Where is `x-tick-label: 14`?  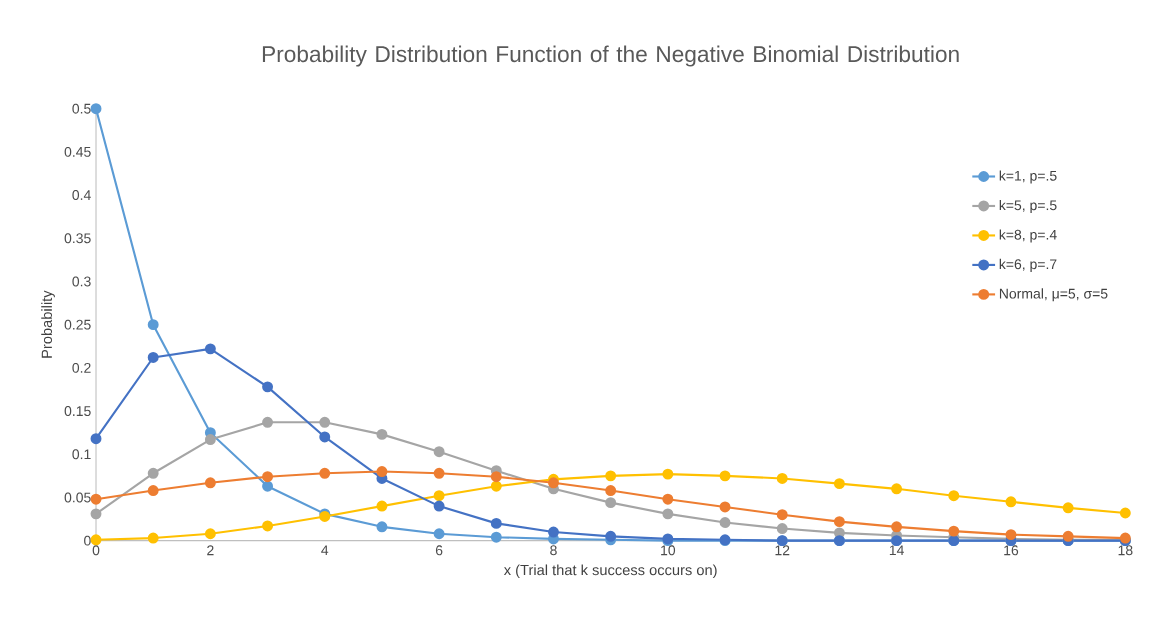
x-tick-label: 14 is located at coordinates (896, 550).